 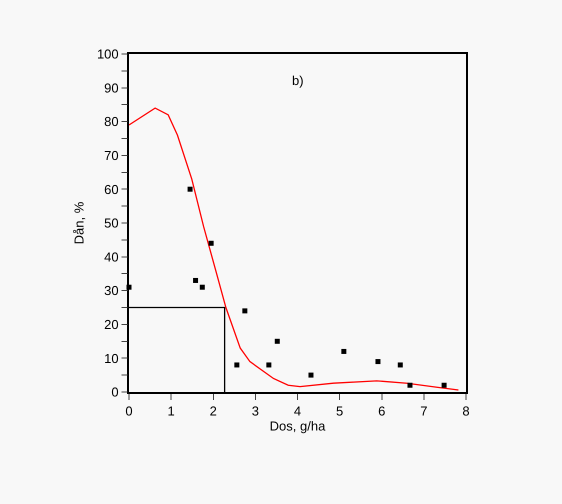 What do you see at coordinates (213, 410) in the screenshot?
I see `x-tick-label: 2` at bounding box center [213, 410].